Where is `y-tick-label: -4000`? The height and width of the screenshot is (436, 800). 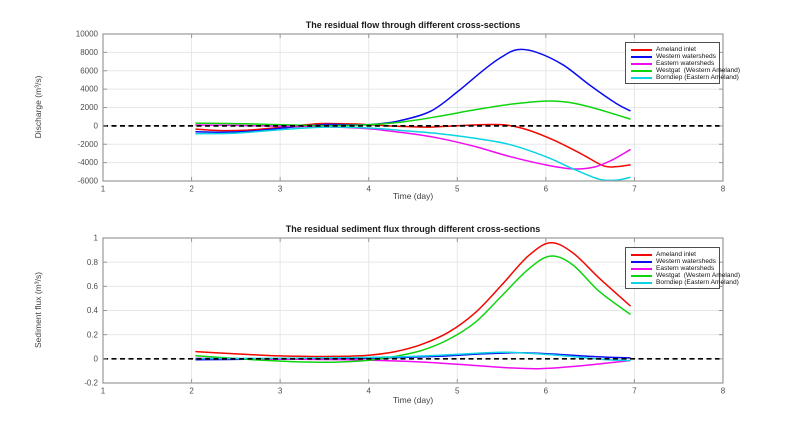
y-tick-label: -4000 is located at coordinates (88, 162).